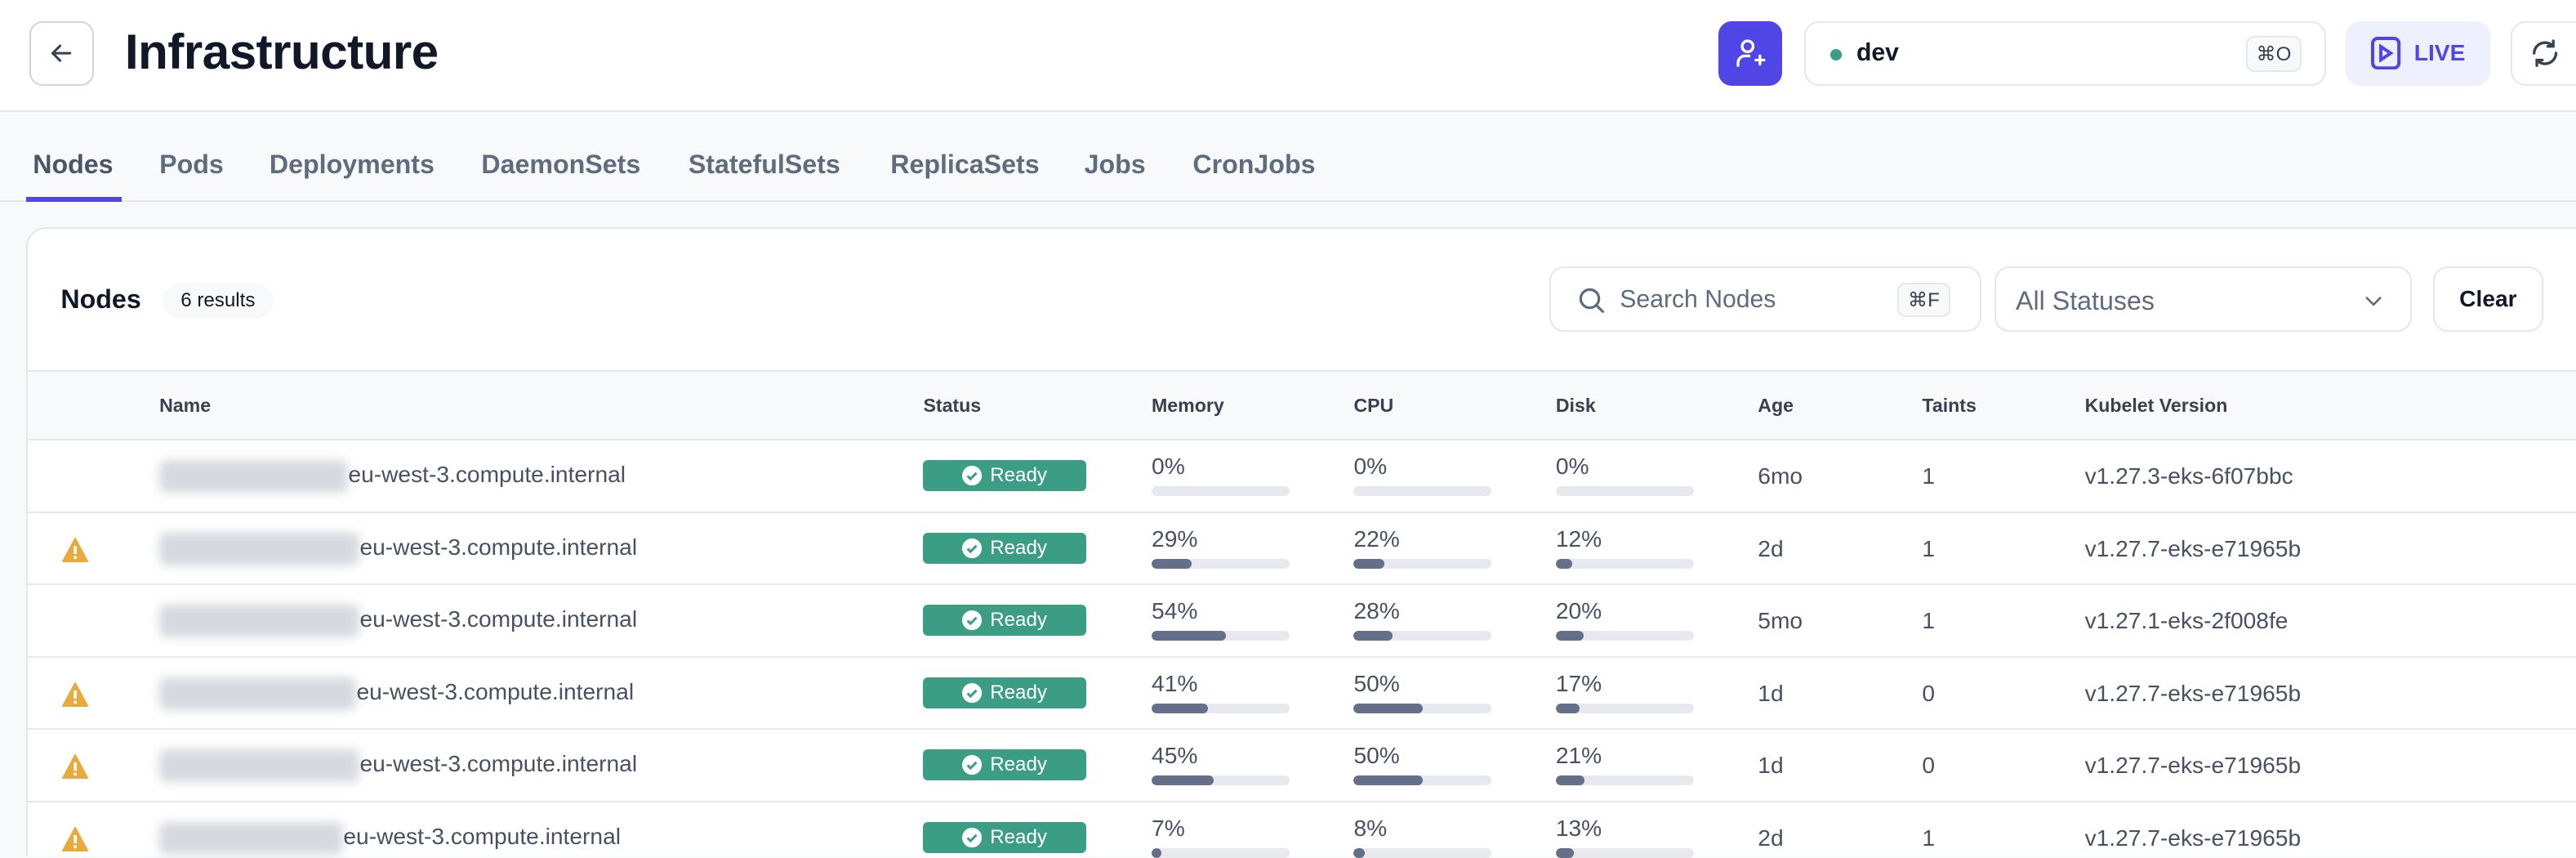  Describe the element at coordinates (1422, 837) in the screenshot. I see `cpu-usage: 8%` at that location.